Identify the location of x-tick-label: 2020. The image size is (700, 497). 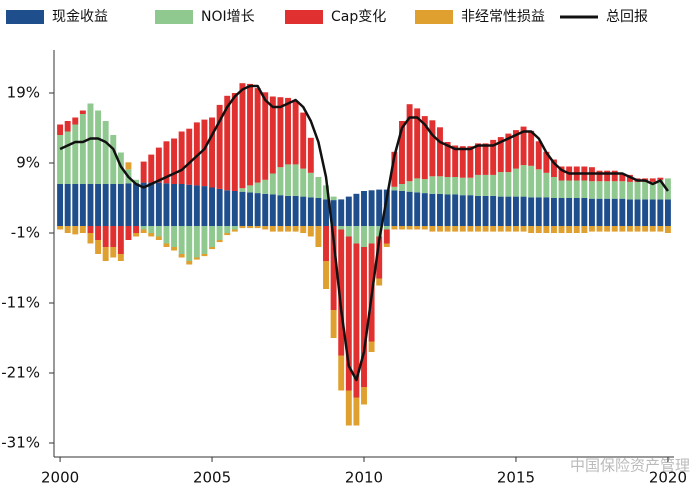
(668, 478).